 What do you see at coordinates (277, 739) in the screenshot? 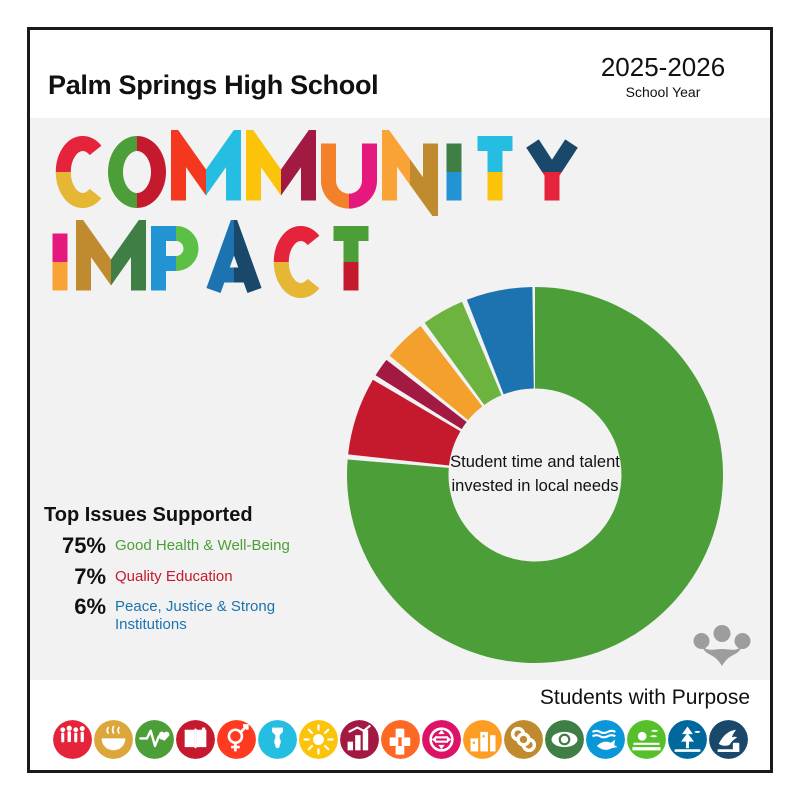
I see `sdg-6-clean-water-icon` at bounding box center [277, 739].